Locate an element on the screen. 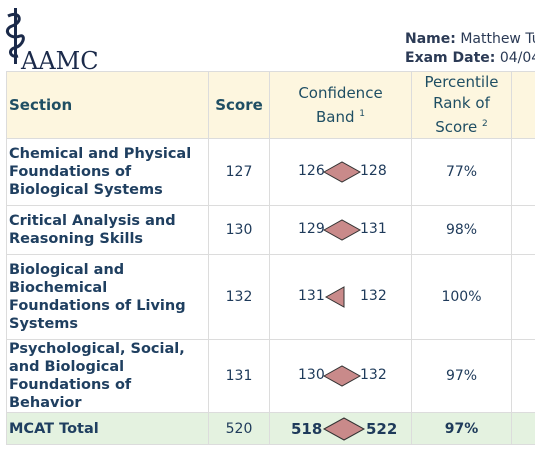 The width and height of the screenshot is (535, 454). caduceus-icon is located at coordinates (15, 36).